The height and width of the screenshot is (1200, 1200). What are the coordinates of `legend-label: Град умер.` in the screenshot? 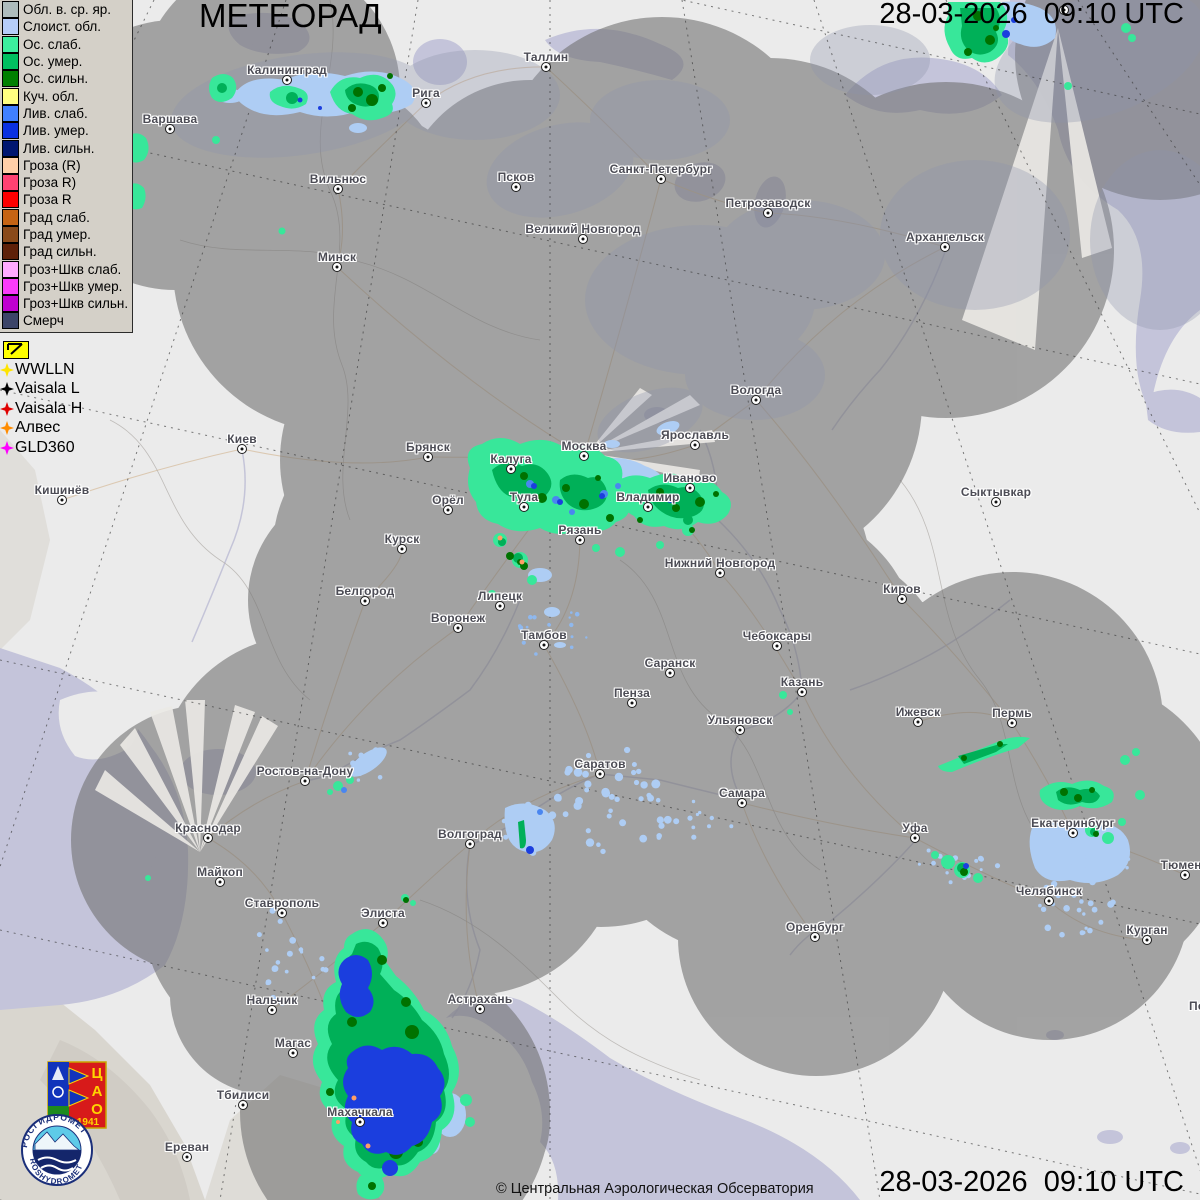 It's located at (57, 234).